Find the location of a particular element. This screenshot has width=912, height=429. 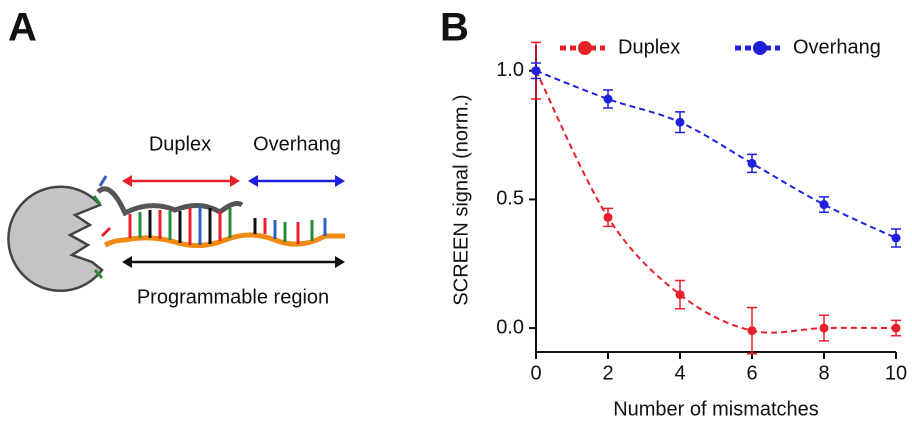

x-tick-label: 8 is located at coordinates (823, 373).